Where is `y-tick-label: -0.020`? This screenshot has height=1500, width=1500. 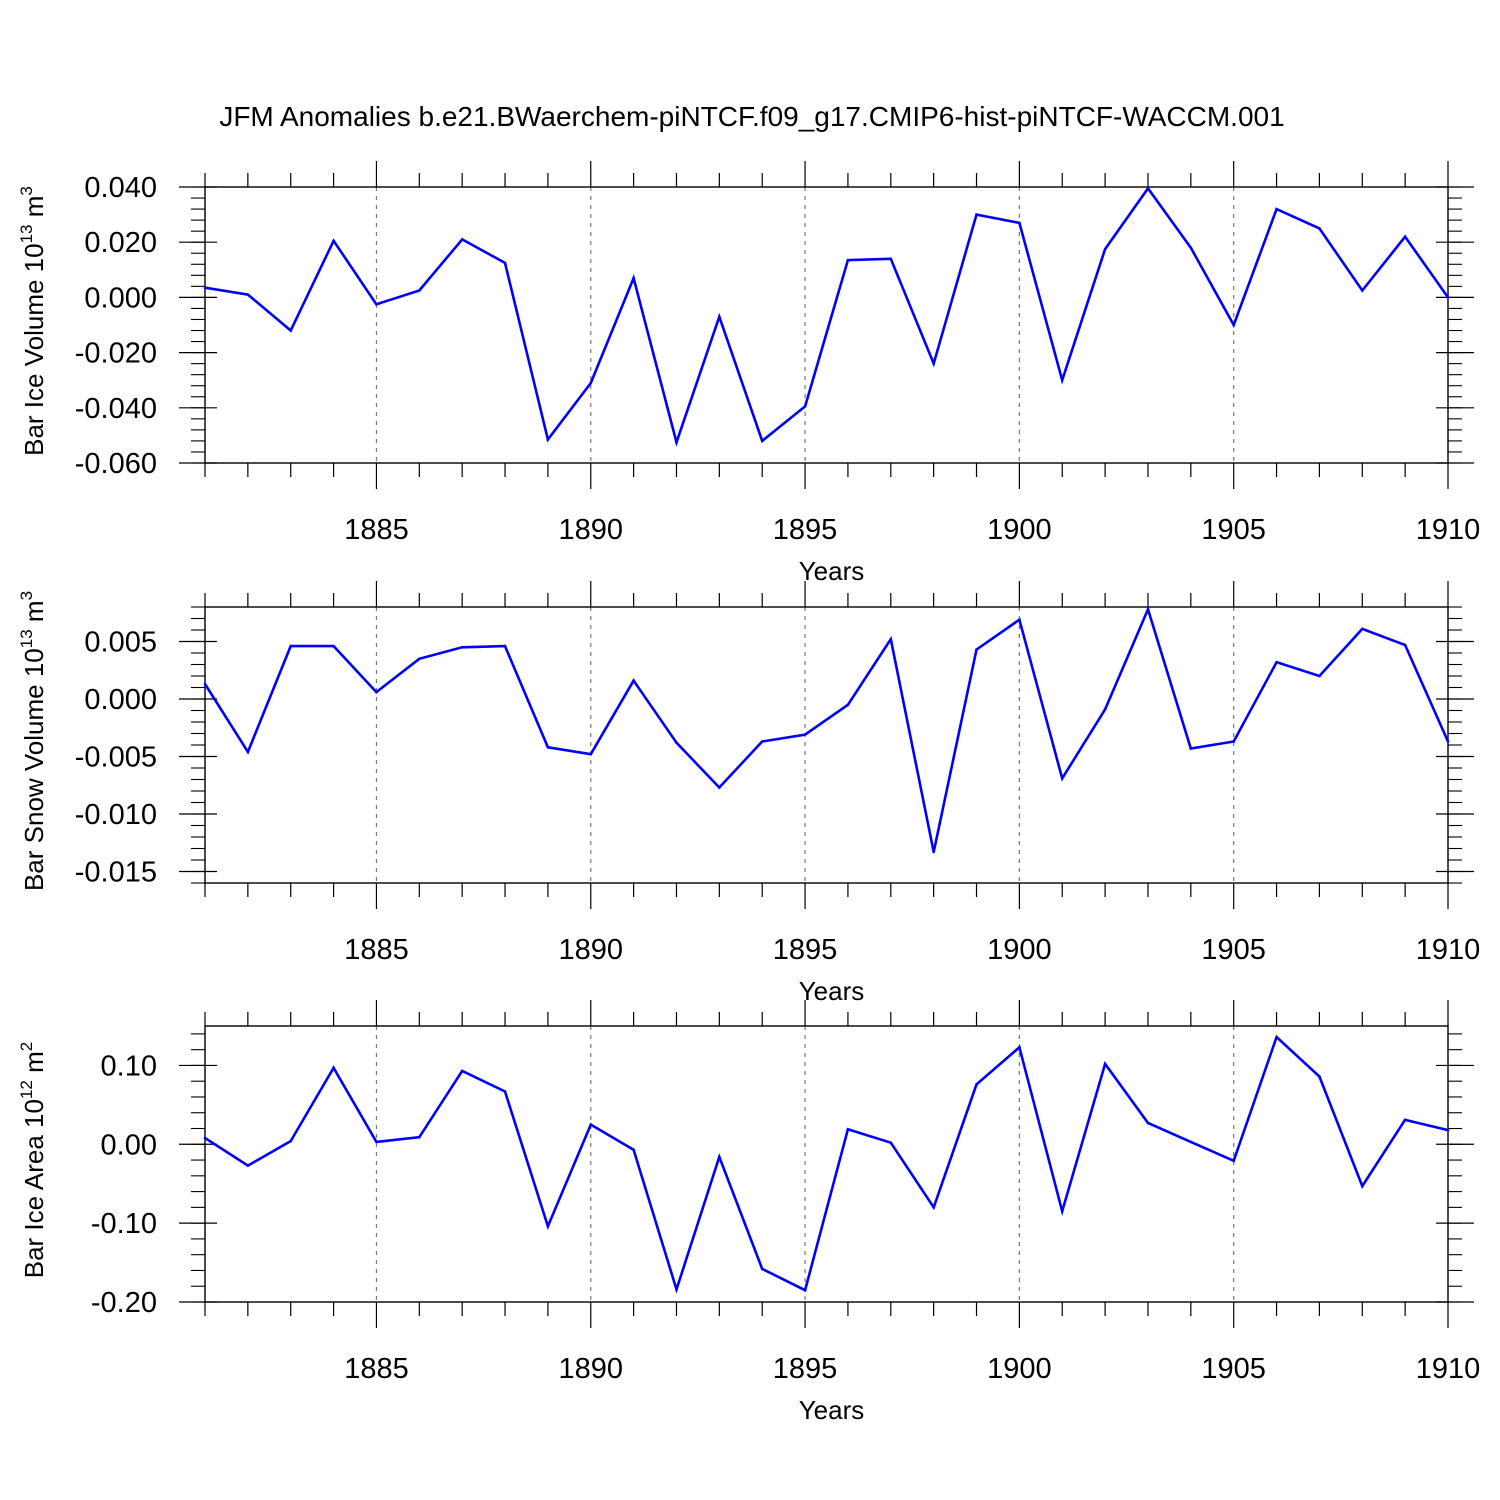
y-tick-label: -0.020 is located at coordinates (116, 354).